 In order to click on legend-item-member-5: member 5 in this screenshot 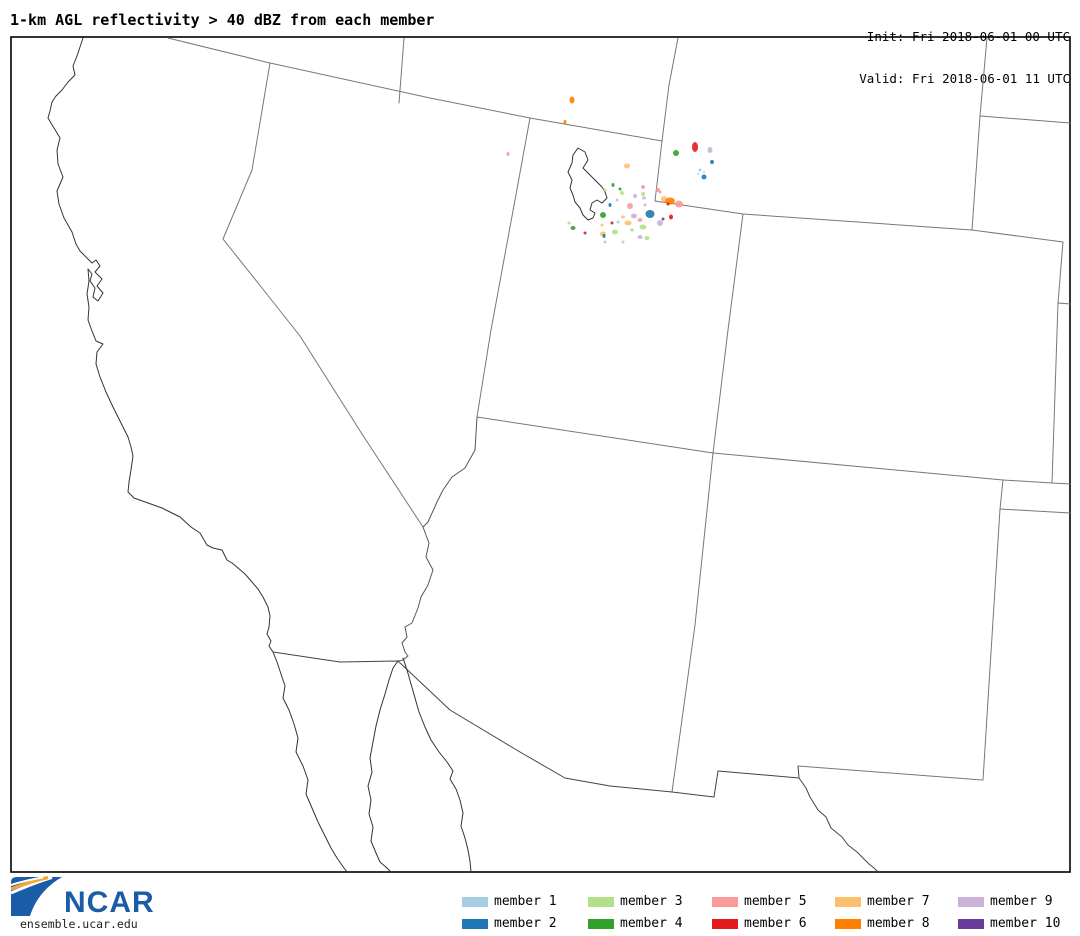, I will do `click(759, 901)`.